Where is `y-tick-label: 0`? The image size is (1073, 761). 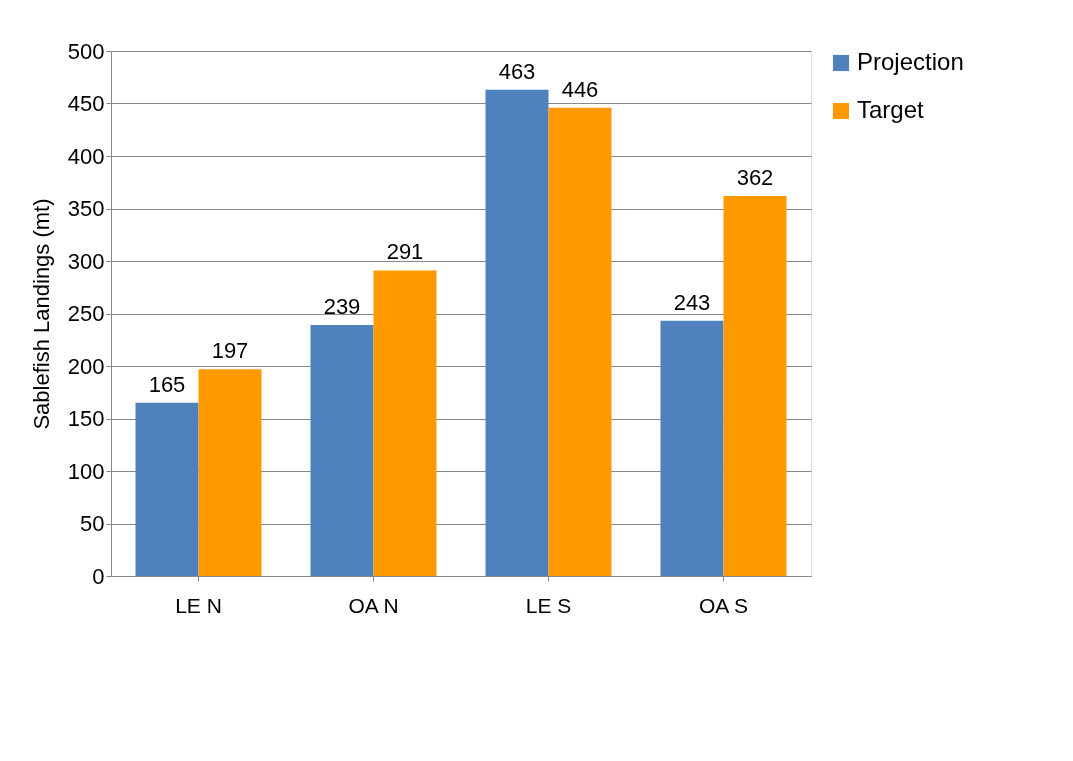
y-tick-label: 0 is located at coordinates (98, 576).